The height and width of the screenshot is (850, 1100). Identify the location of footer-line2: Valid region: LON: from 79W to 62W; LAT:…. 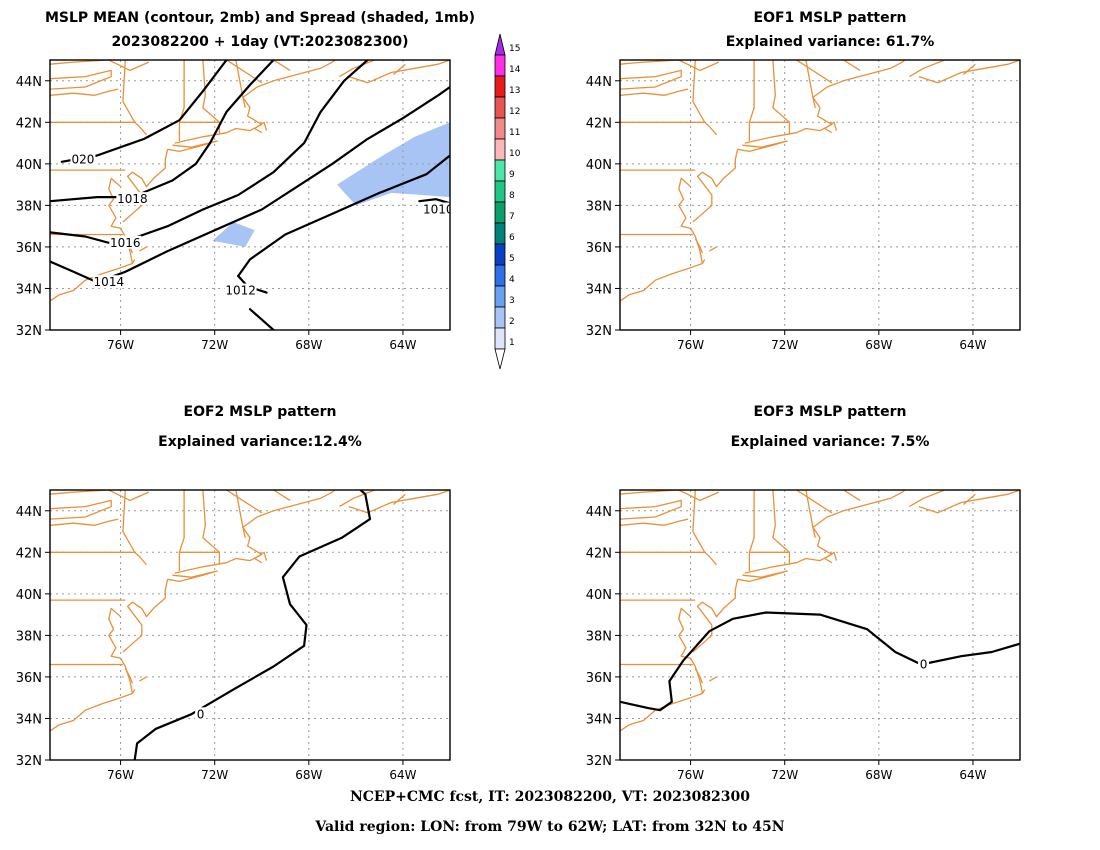
(550, 827).